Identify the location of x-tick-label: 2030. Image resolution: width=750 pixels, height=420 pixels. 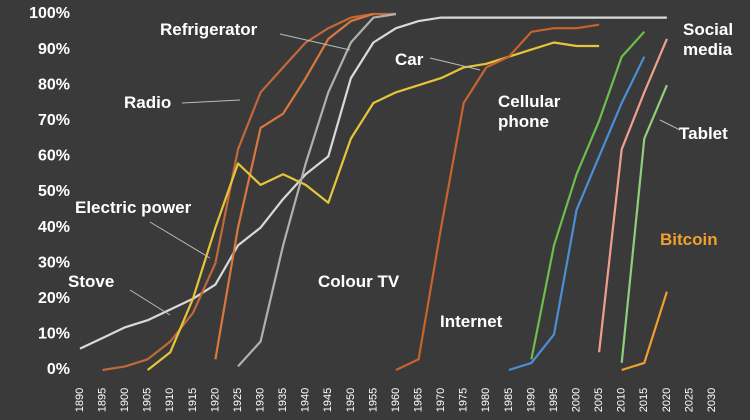
(712, 400).